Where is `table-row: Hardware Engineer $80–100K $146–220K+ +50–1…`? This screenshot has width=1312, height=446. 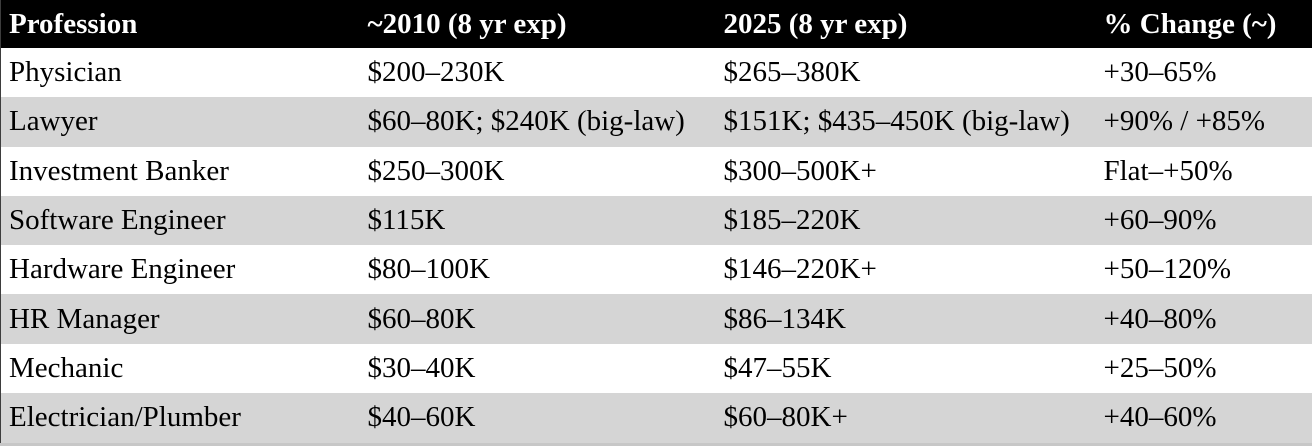
table-row: Hardware Engineer $80–100K $146–220K+ +50–1… is located at coordinates (656, 270).